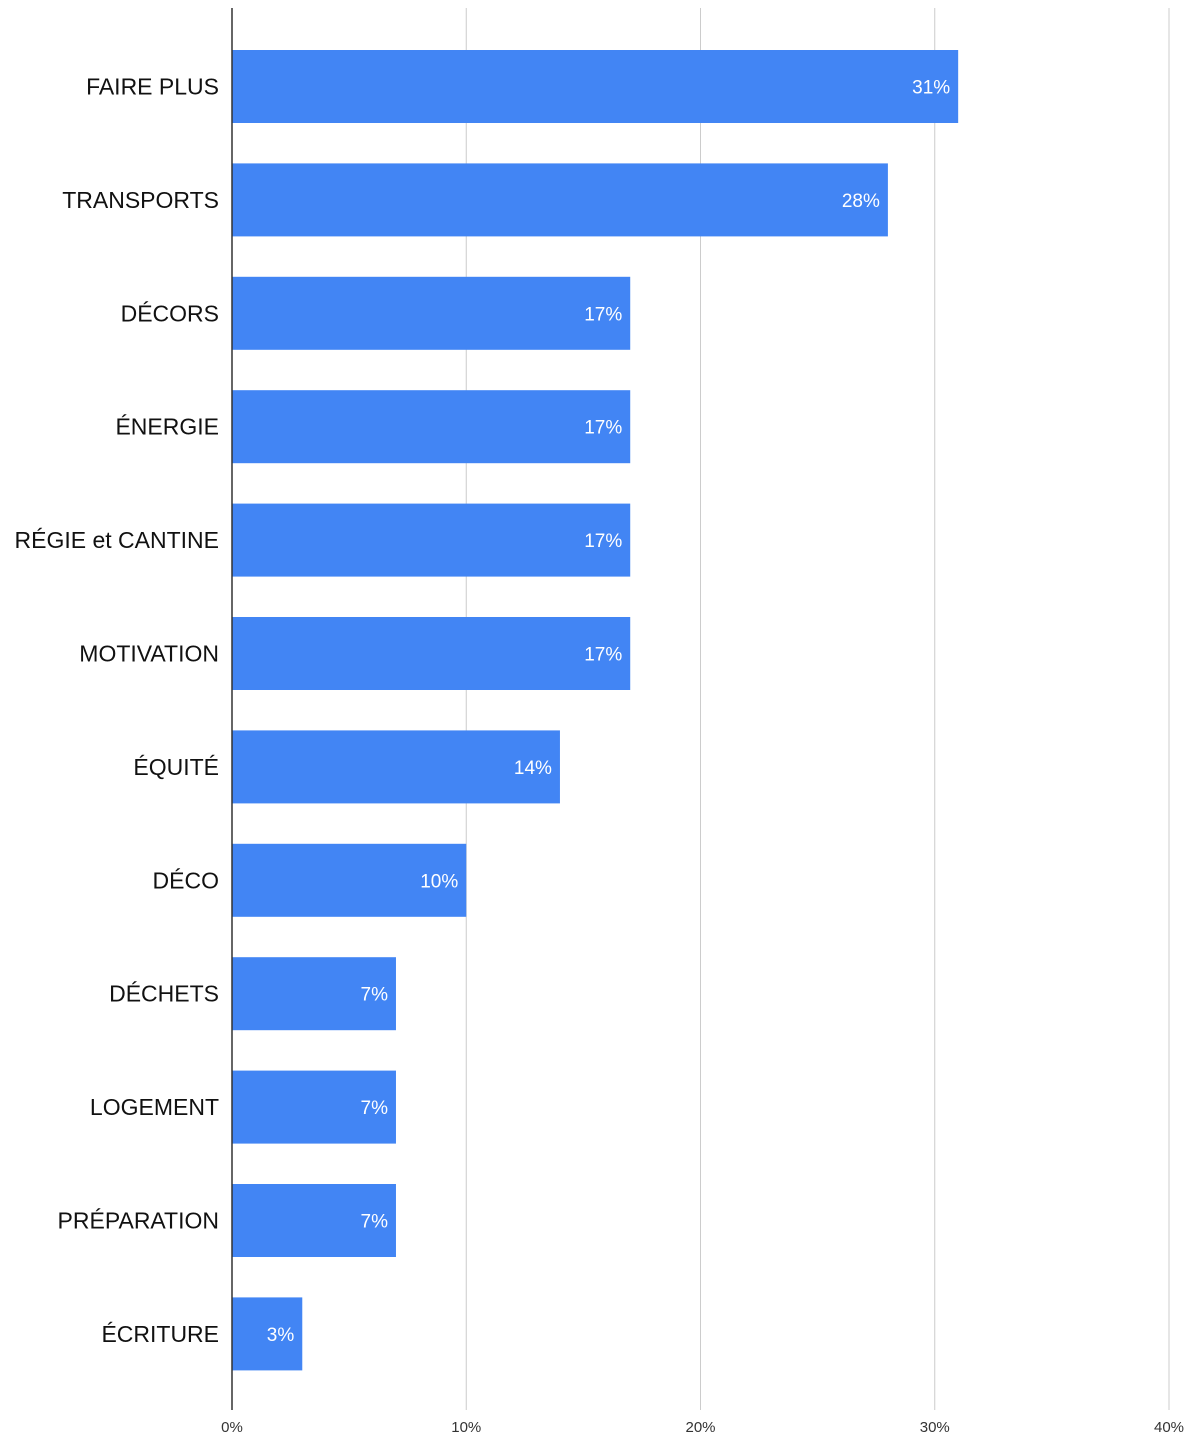  What do you see at coordinates (117, 540) in the screenshot?
I see `category-label: RÉGIE et CANTINE` at bounding box center [117, 540].